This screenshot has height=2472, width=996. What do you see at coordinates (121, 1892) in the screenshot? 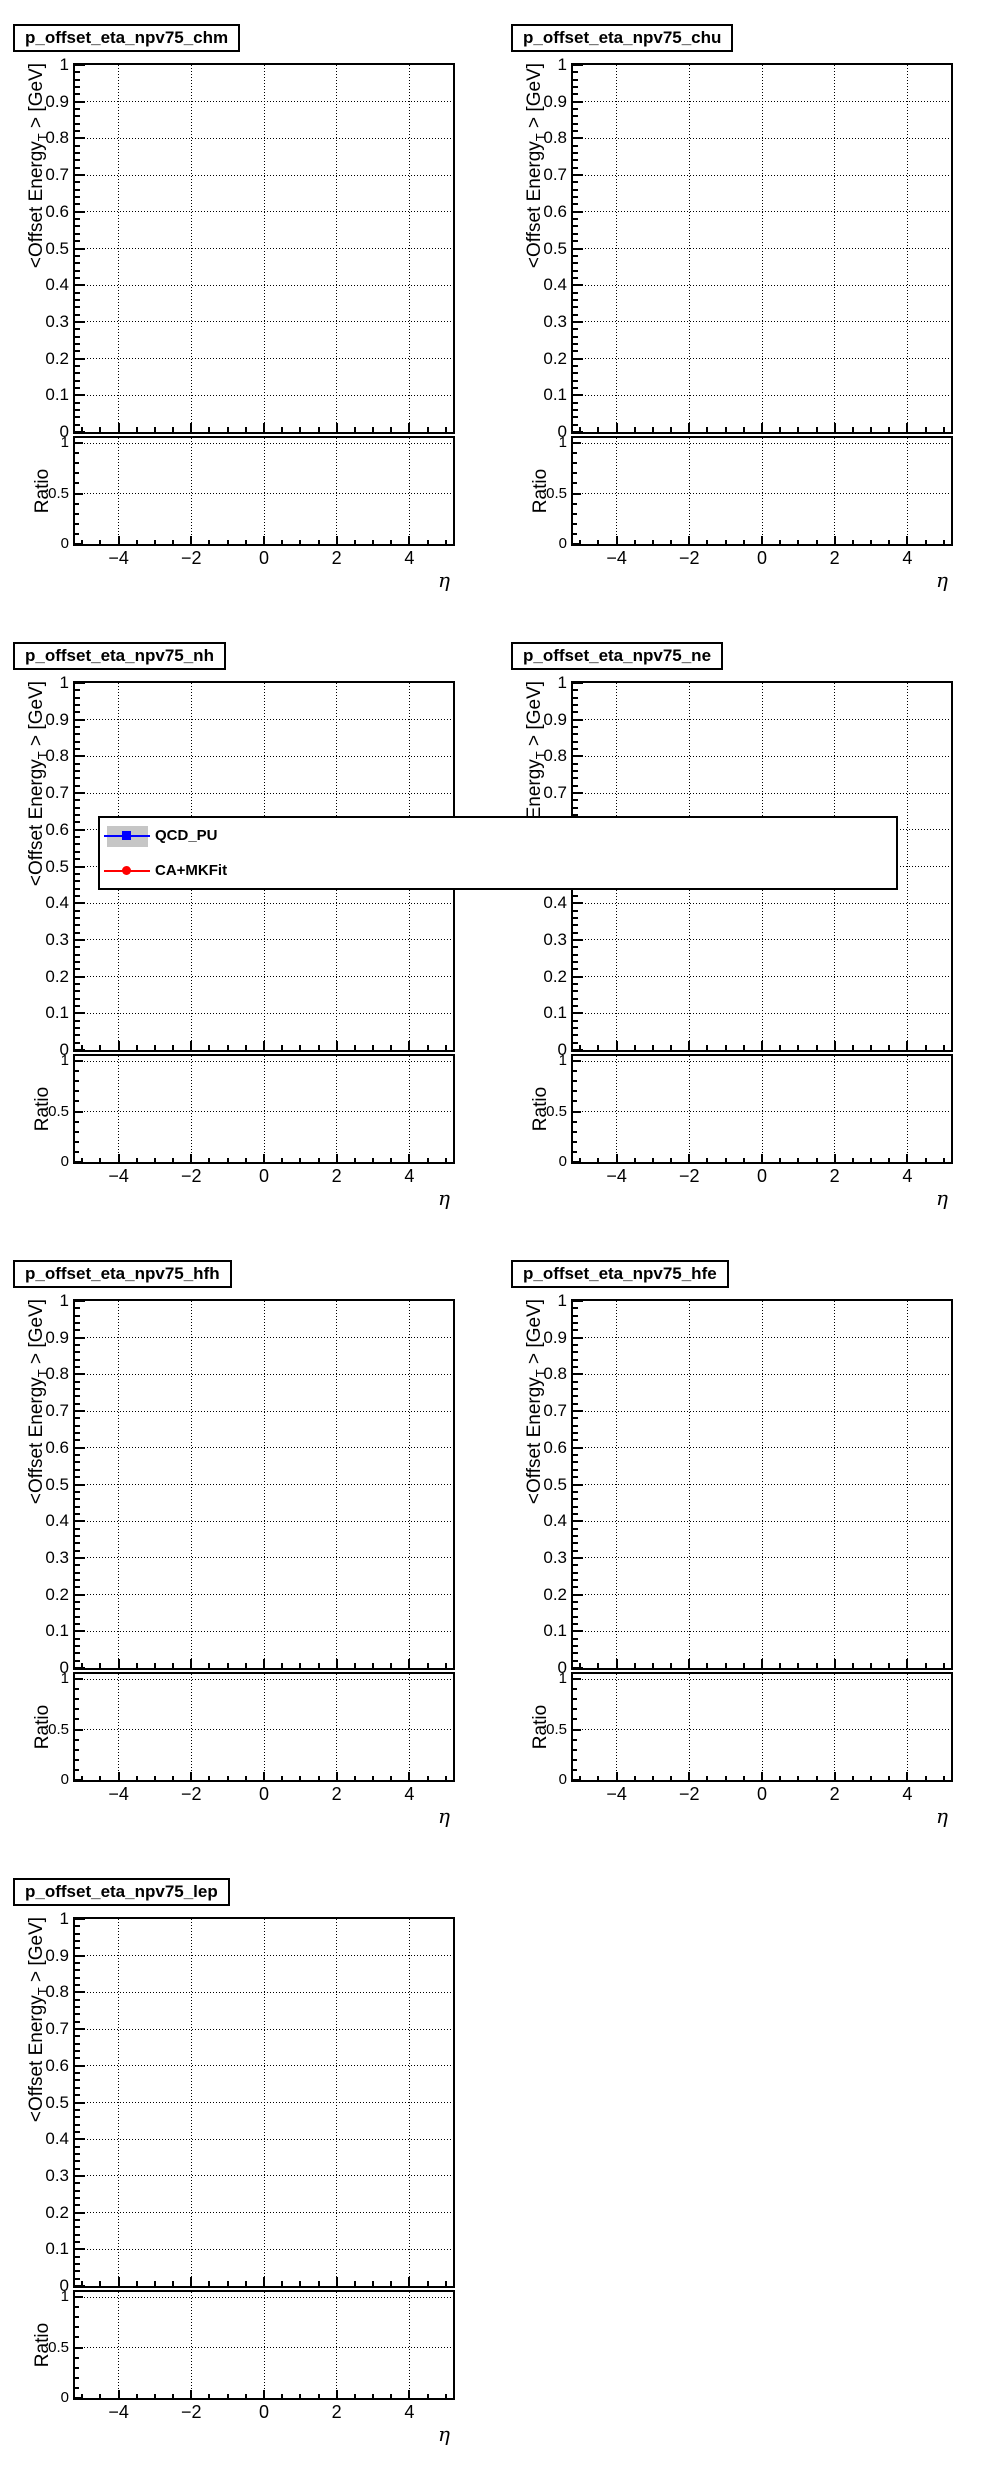
I see `panel-title: p_offset_eta_npv75_lep` at bounding box center [121, 1892].